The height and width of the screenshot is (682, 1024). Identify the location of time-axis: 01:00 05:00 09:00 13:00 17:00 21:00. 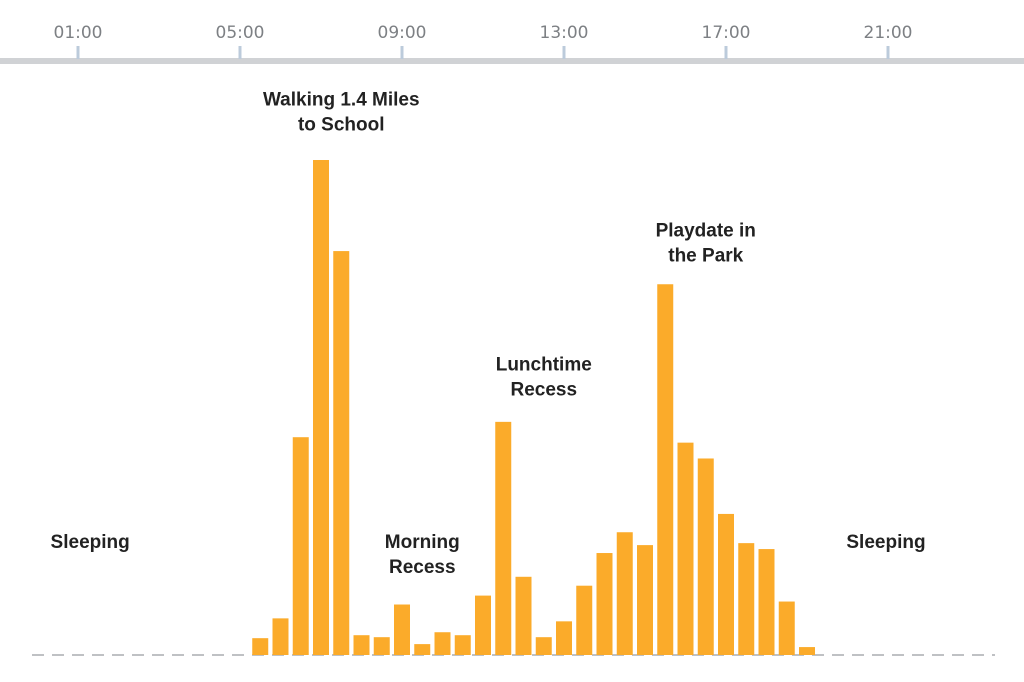
(512, 43).